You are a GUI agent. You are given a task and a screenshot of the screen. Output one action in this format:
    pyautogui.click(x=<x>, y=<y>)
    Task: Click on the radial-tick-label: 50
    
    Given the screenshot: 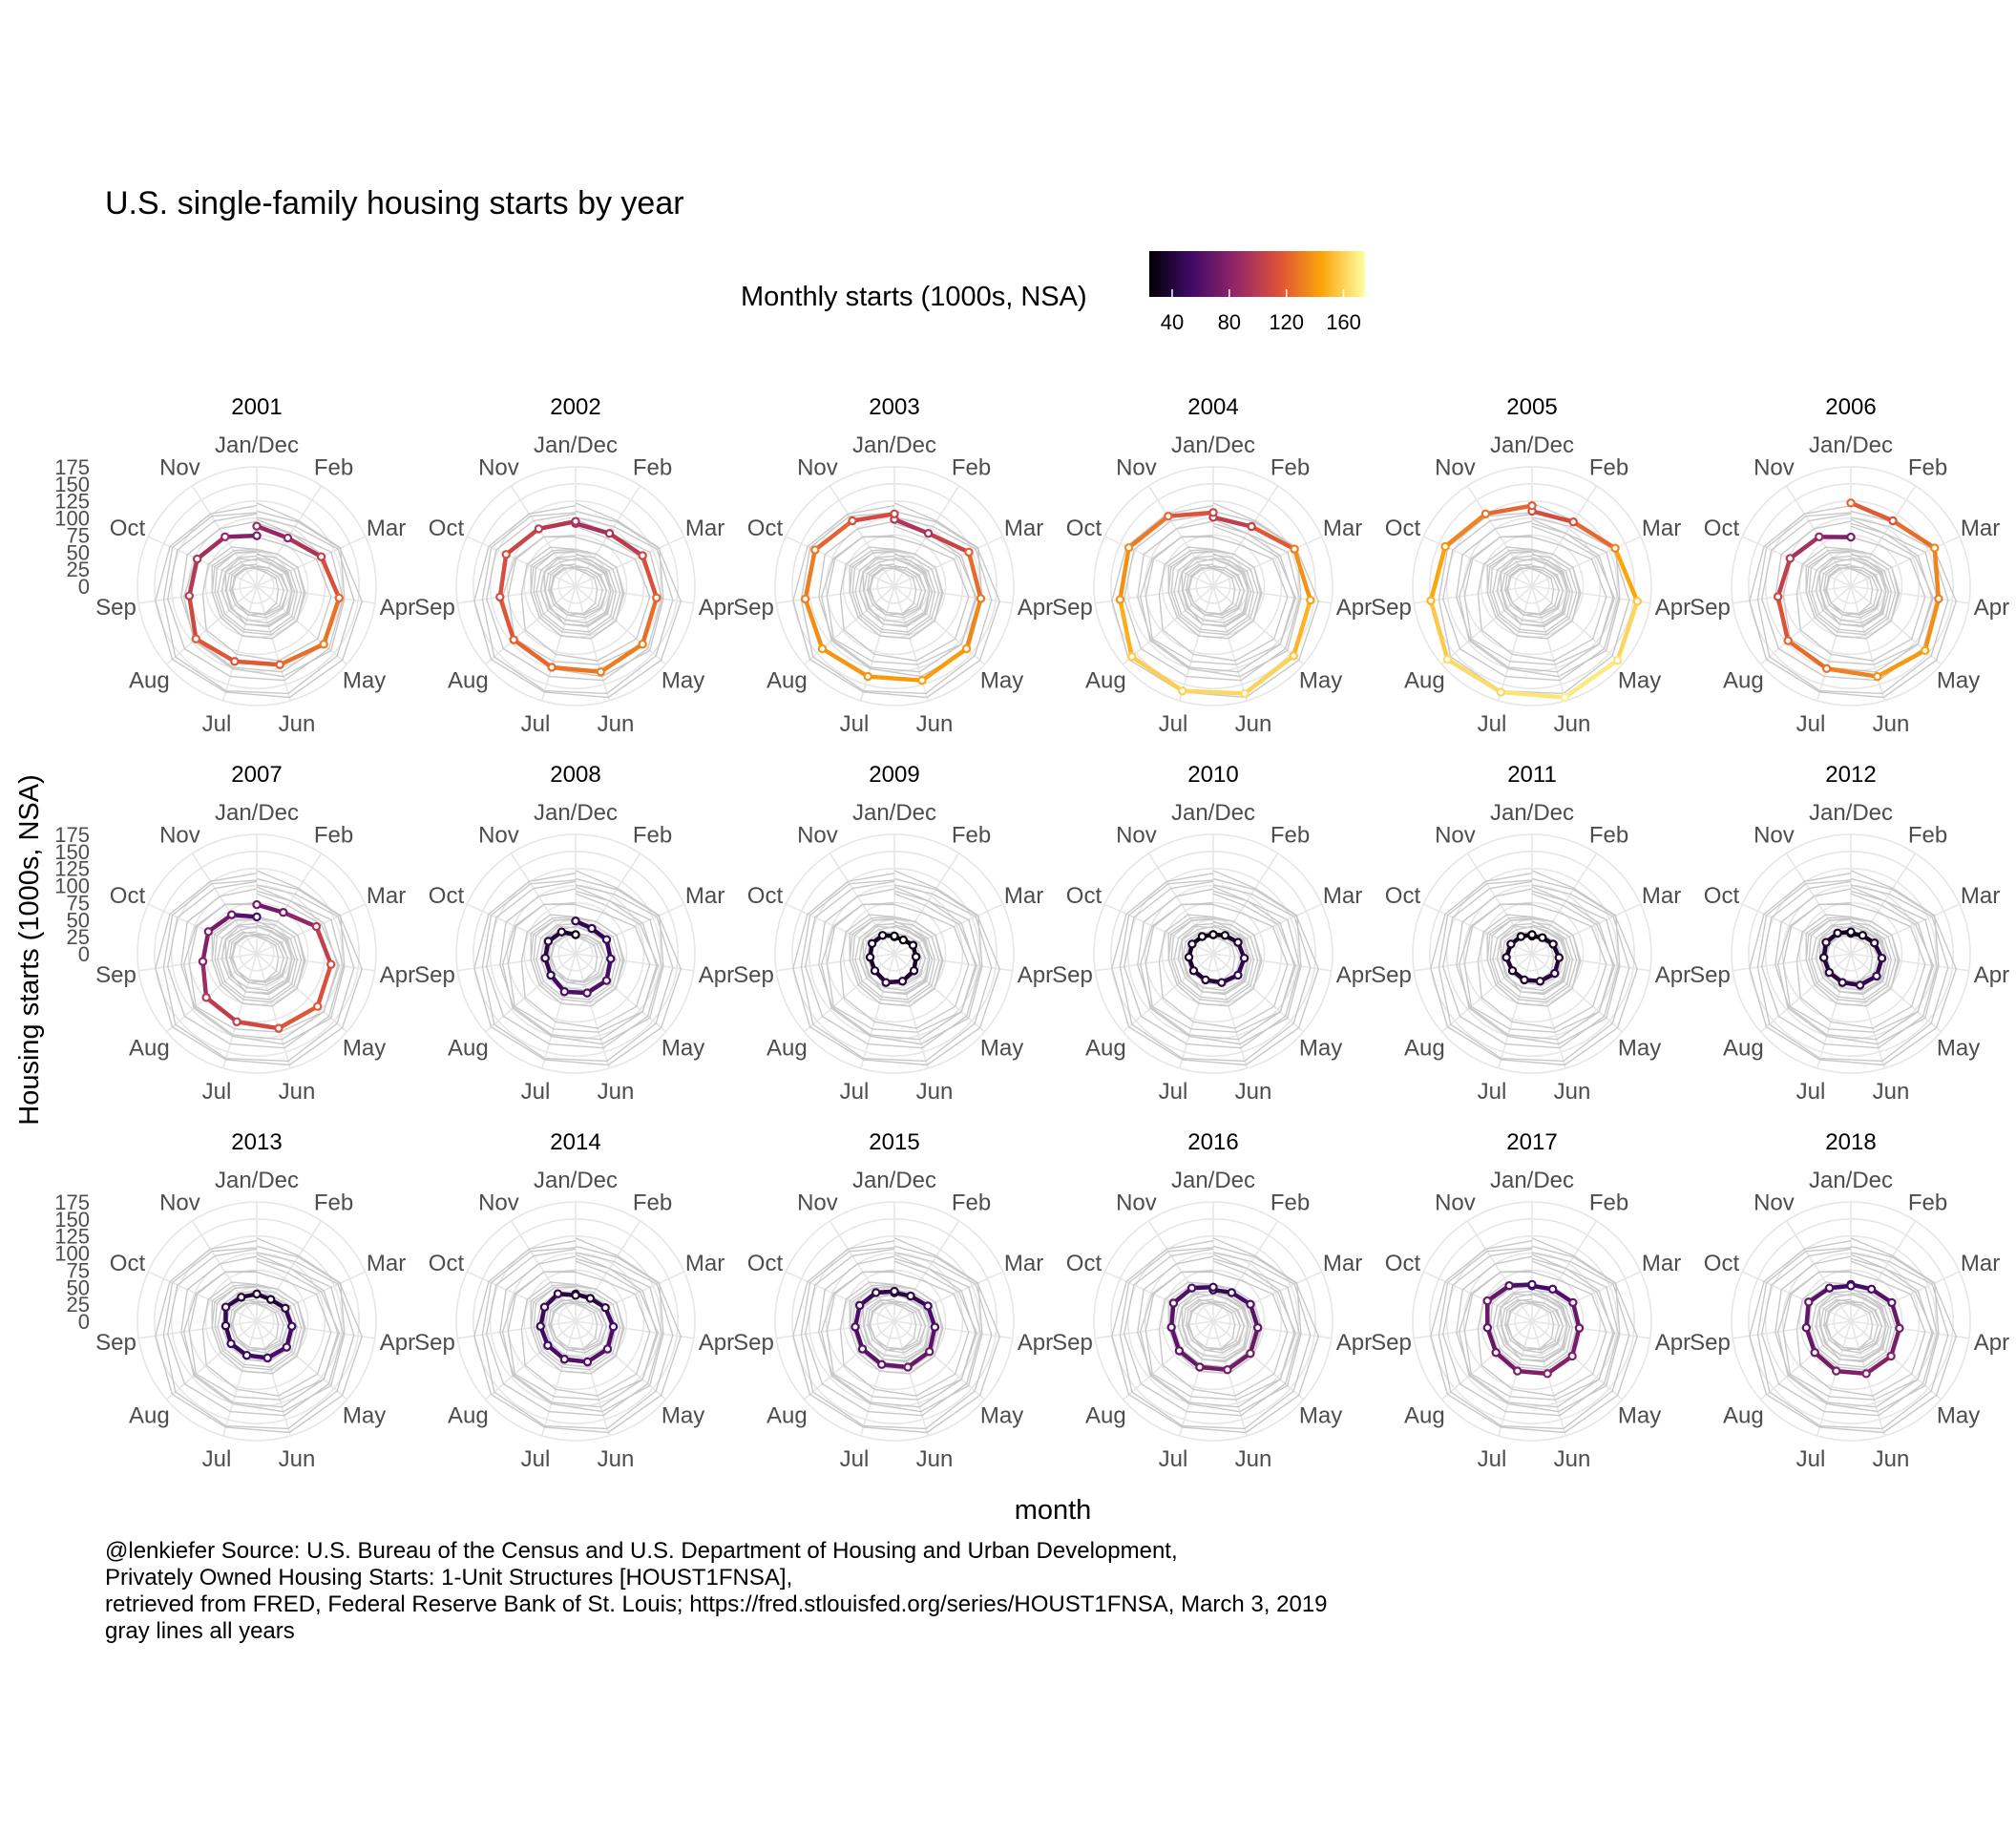 What is the action you would take?
    pyautogui.click(x=78, y=552)
    